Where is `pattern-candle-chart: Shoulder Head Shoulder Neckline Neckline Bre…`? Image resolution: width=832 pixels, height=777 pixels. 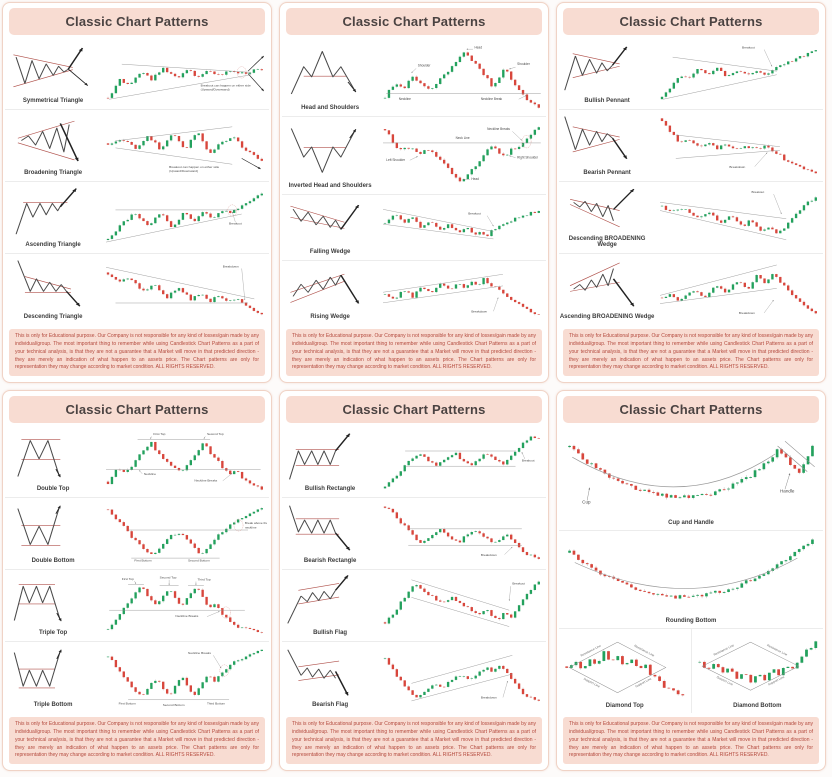 pattern-candle-chart: Shoulder Head Shoulder Neckline Neckline Bre… is located at coordinates (462, 77).